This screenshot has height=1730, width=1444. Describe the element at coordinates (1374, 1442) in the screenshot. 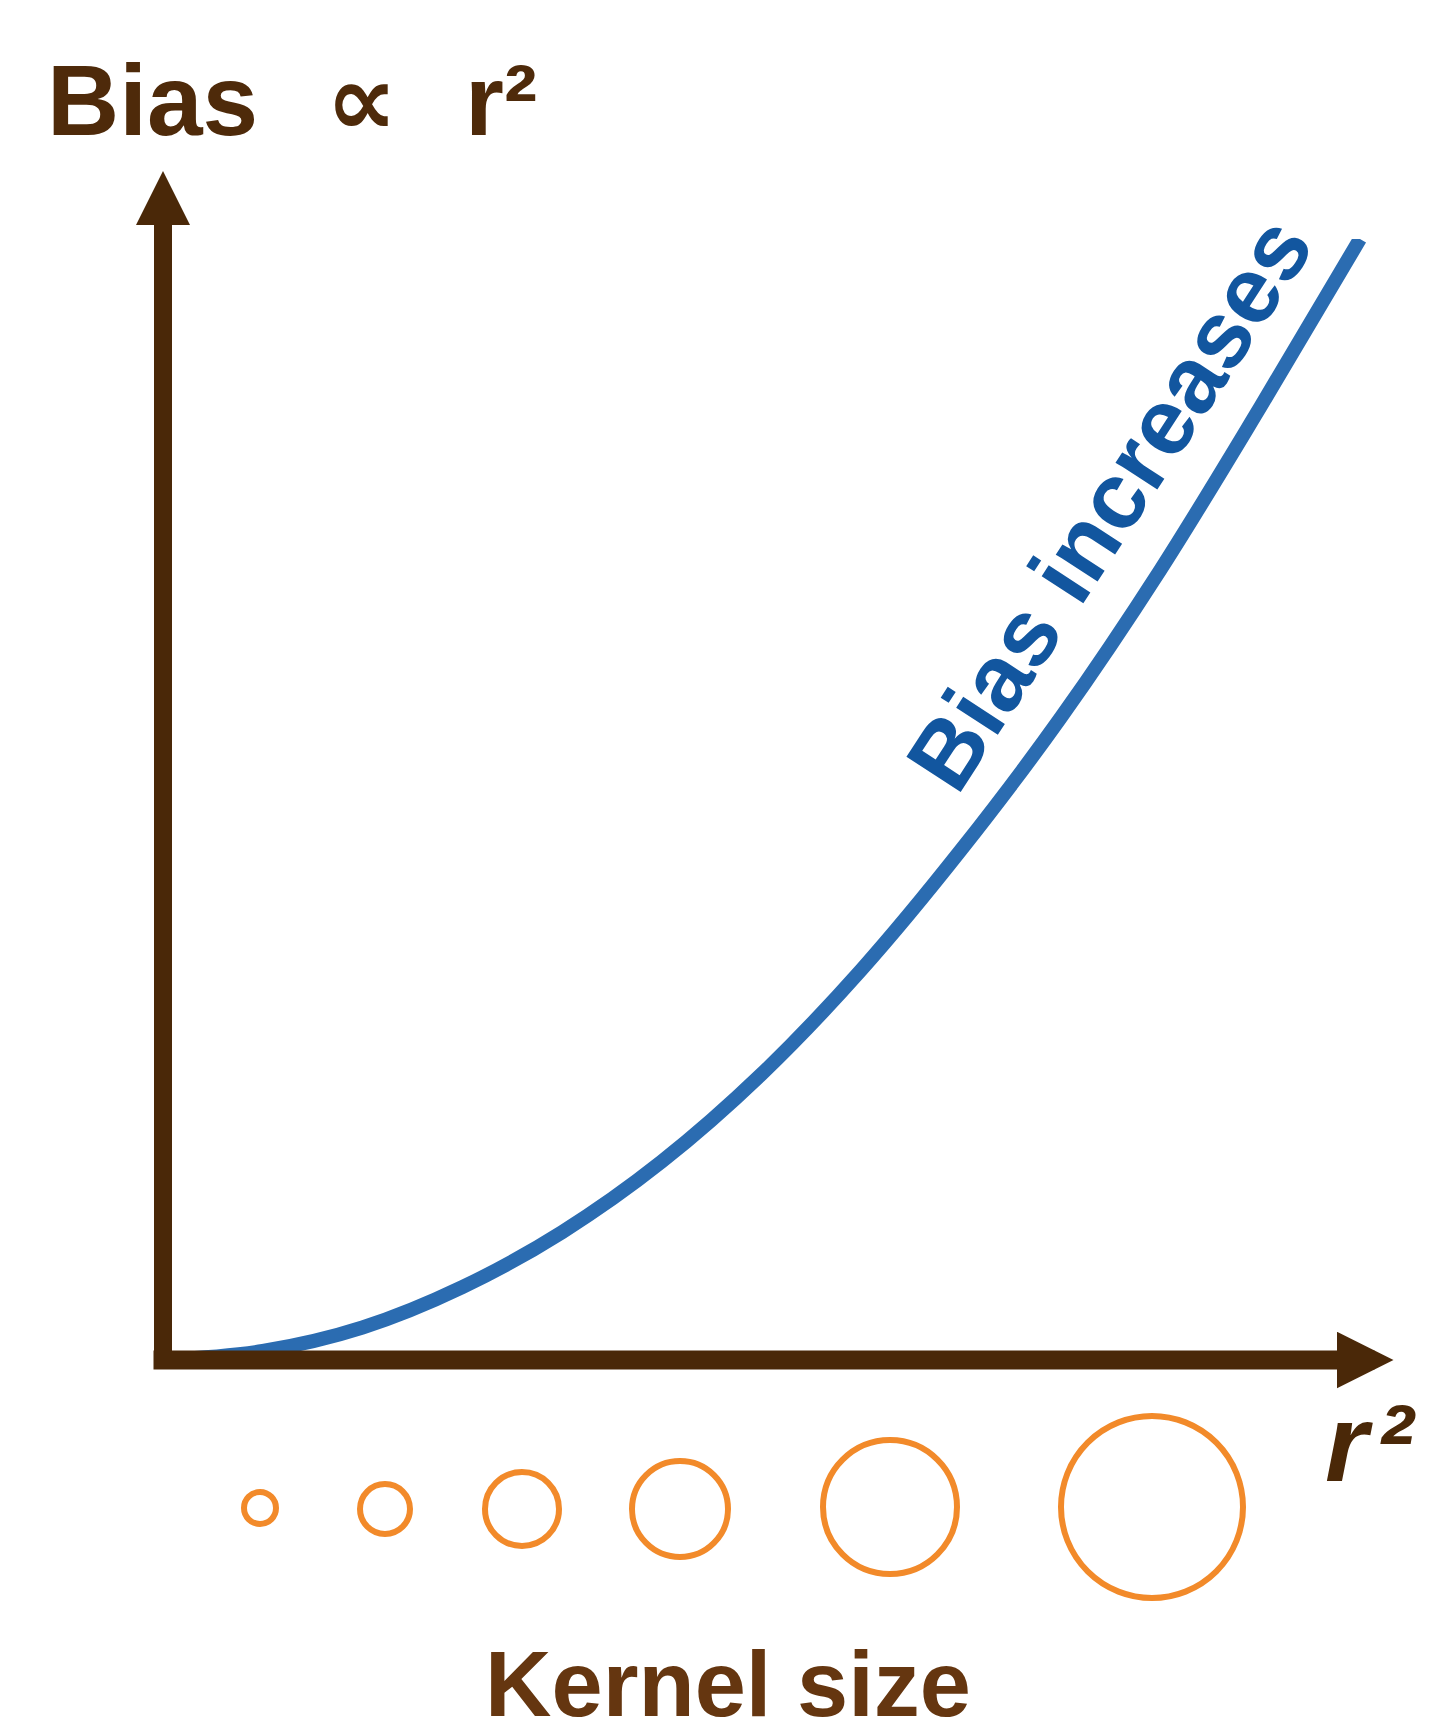

I see `x-axis-title: r²` at that location.